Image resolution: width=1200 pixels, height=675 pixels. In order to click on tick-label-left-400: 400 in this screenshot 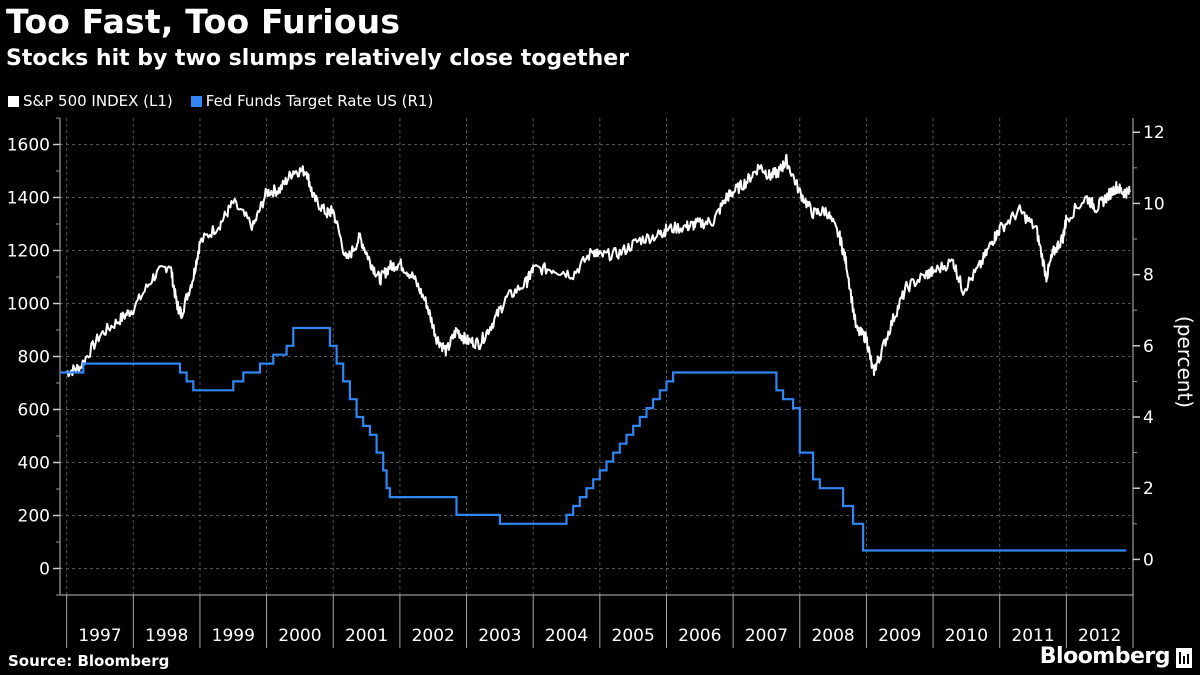, I will do `click(34, 464)`.